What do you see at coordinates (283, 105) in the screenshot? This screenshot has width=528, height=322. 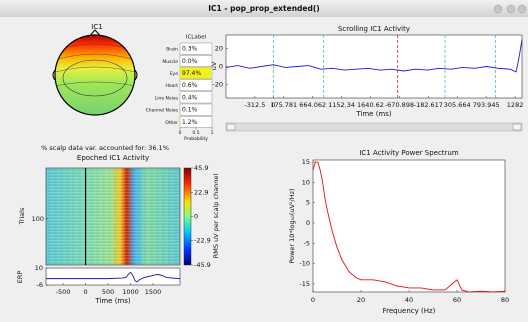 I see `x-tick-label: 175.781` at bounding box center [283, 105].